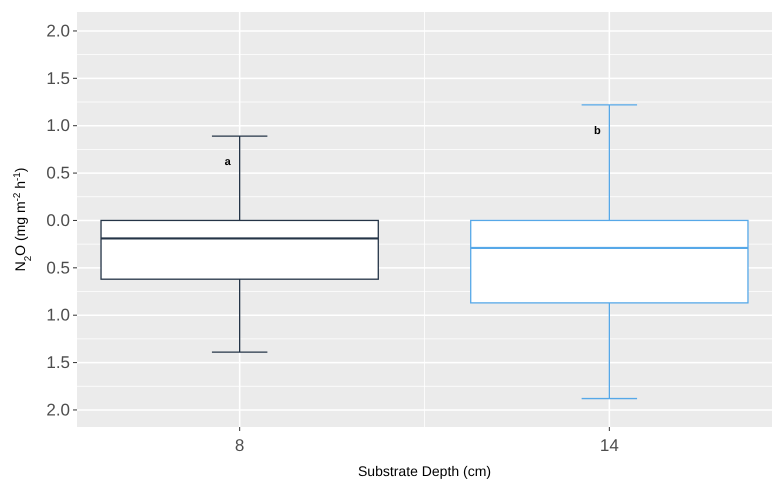 This screenshot has width=774, height=485. Describe the element at coordinates (58, 220) in the screenshot. I see `y-tick-label: 0.0` at that location.